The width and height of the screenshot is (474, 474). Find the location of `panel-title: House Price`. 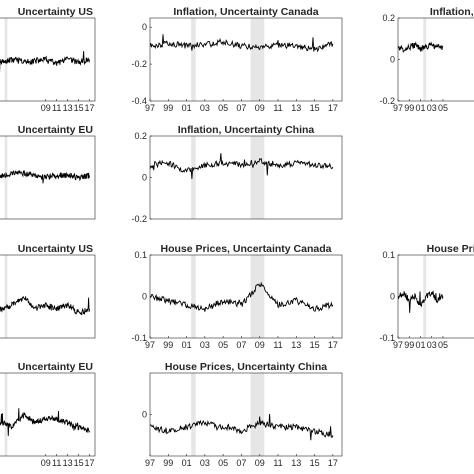

panel-title: House Price is located at coordinates (450, 249).